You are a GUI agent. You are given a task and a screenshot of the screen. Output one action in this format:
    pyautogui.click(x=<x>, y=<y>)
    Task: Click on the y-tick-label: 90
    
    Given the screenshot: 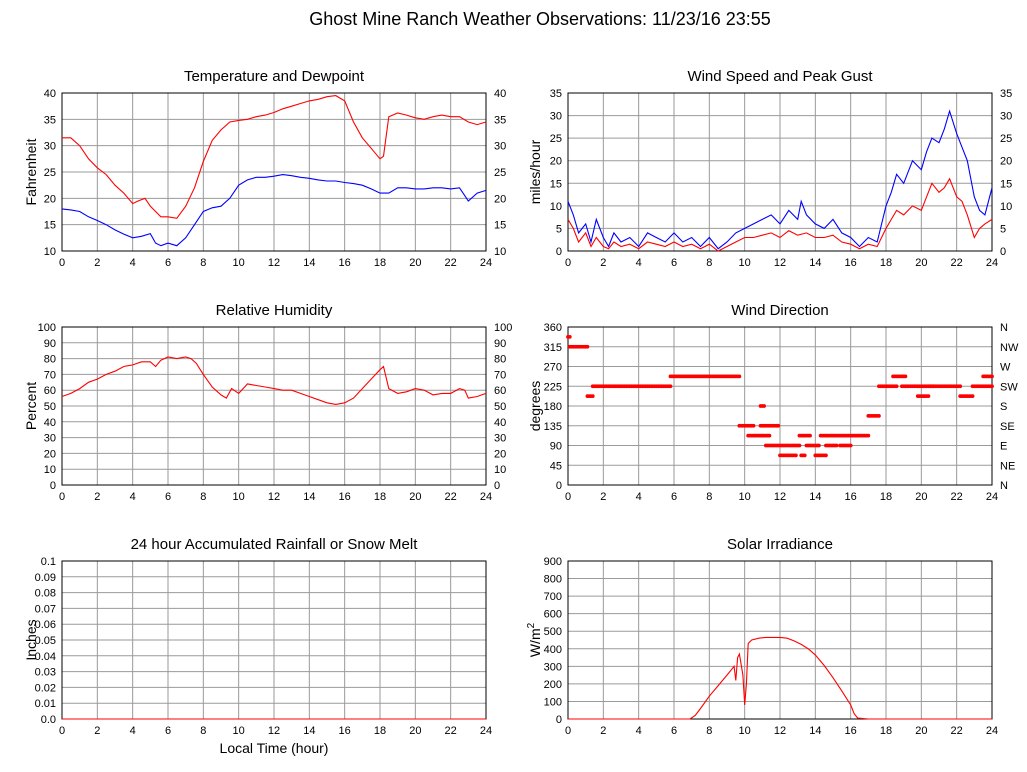 What is the action you would take?
    pyautogui.click(x=556, y=447)
    